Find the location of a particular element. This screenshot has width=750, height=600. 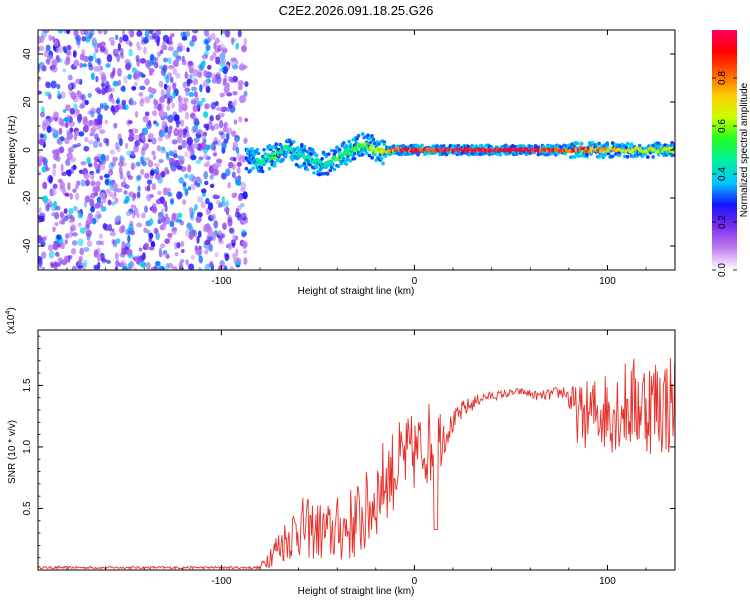

spectrogram-x-label: Height of straight line (km) is located at coordinates (356, 291).